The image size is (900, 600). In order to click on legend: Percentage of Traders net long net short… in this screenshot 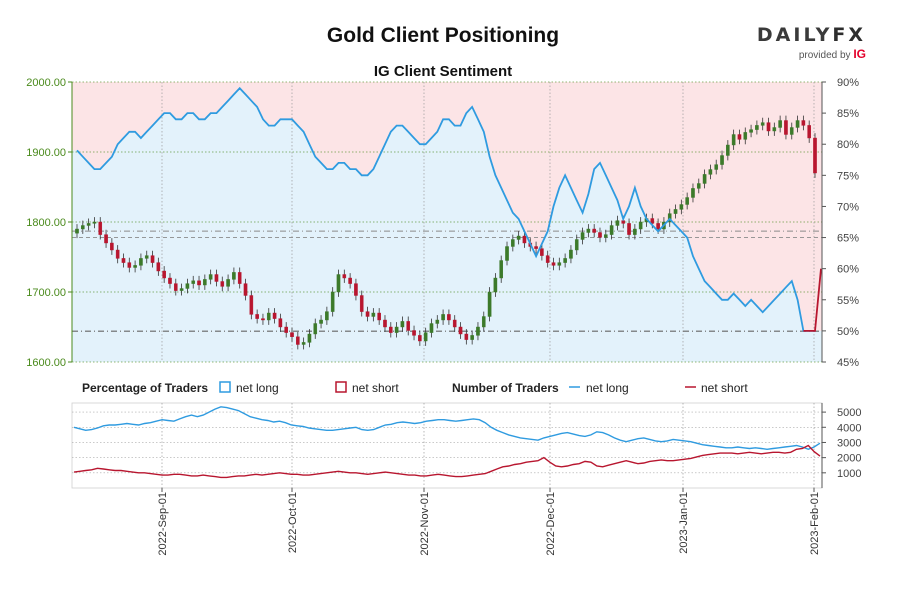, I will do `click(415, 388)`.